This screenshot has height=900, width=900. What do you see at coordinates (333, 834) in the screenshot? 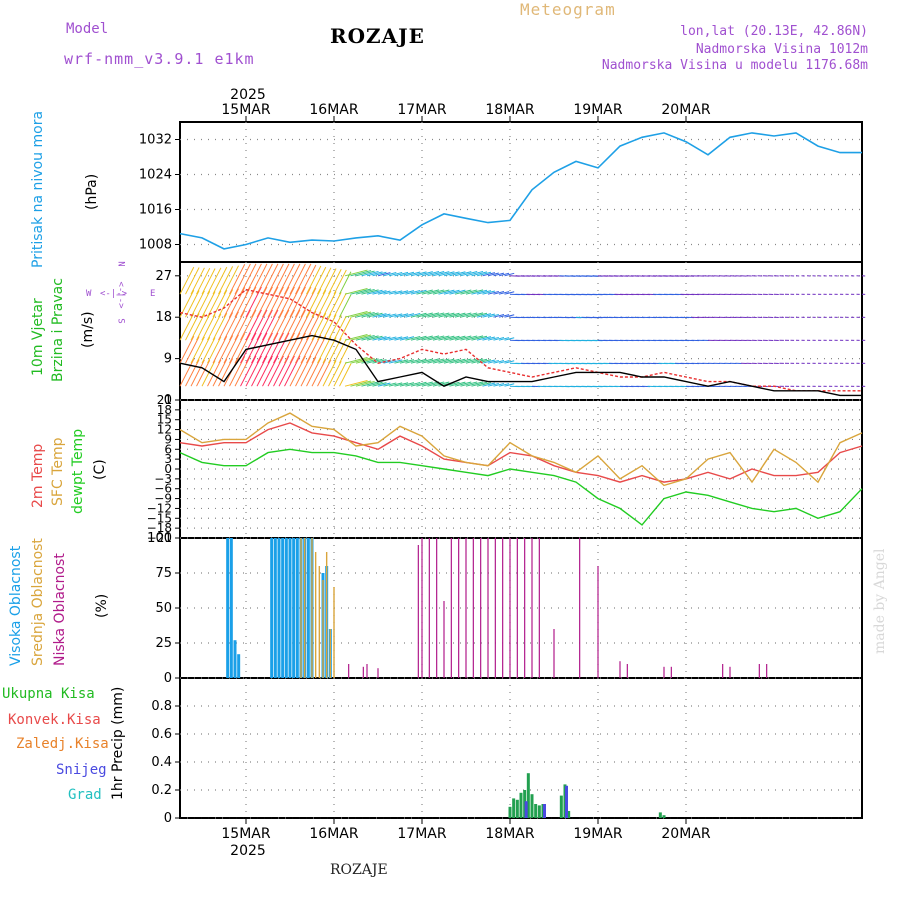
I see `bottom-date-label: 16MAR` at bounding box center [333, 834].